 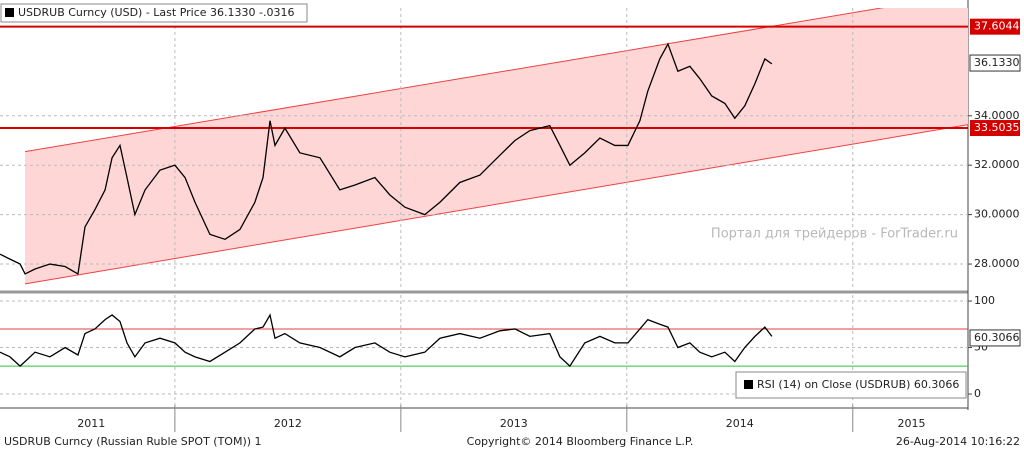 I want to click on last-label: 60.3066, so click(x=997, y=337).